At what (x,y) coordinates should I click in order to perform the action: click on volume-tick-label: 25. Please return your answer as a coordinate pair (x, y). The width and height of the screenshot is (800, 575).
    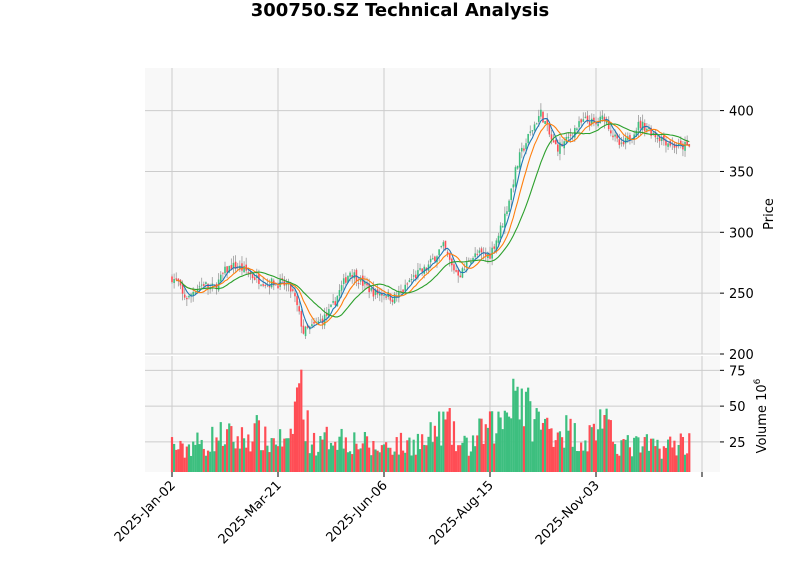
    Looking at the image, I should click on (737, 443).